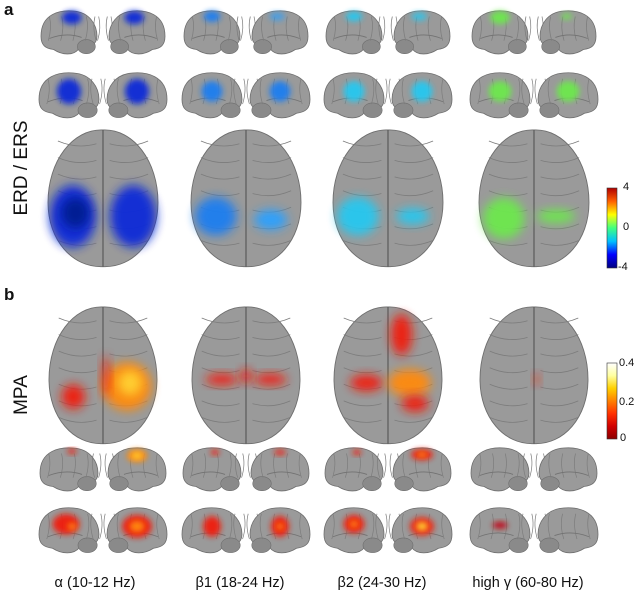 The height and width of the screenshot is (597, 640). I want to click on mpa-alpha-lateral-right-lower, so click(129, 530).